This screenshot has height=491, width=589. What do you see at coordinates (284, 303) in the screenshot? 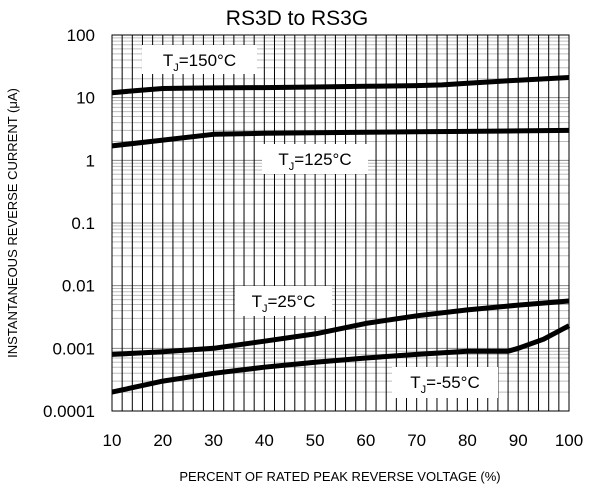
I see `series-label-tj-25: TJ=25°C` at bounding box center [284, 303].